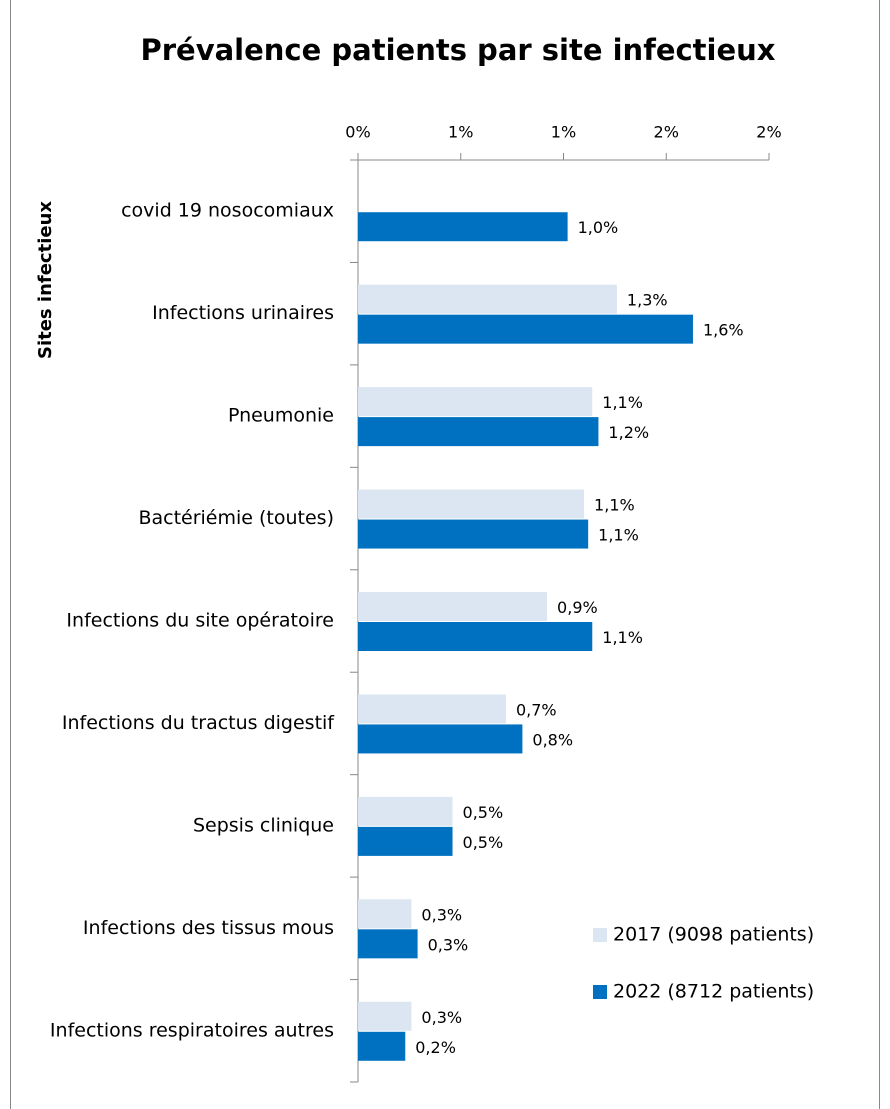 This screenshot has height=1109, width=890. What do you see at coordinates (243, 313) in the screenshot?
I see `y-tick-label: Infections urinaires` at bounding box center [243, 313].